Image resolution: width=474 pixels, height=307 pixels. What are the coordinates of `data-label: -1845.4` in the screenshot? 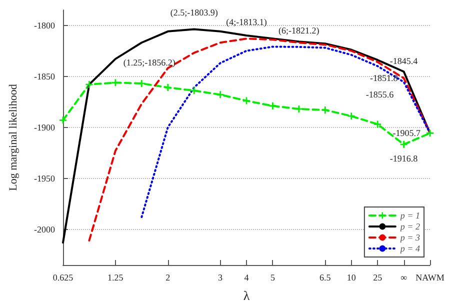 It's located at (404, 61).